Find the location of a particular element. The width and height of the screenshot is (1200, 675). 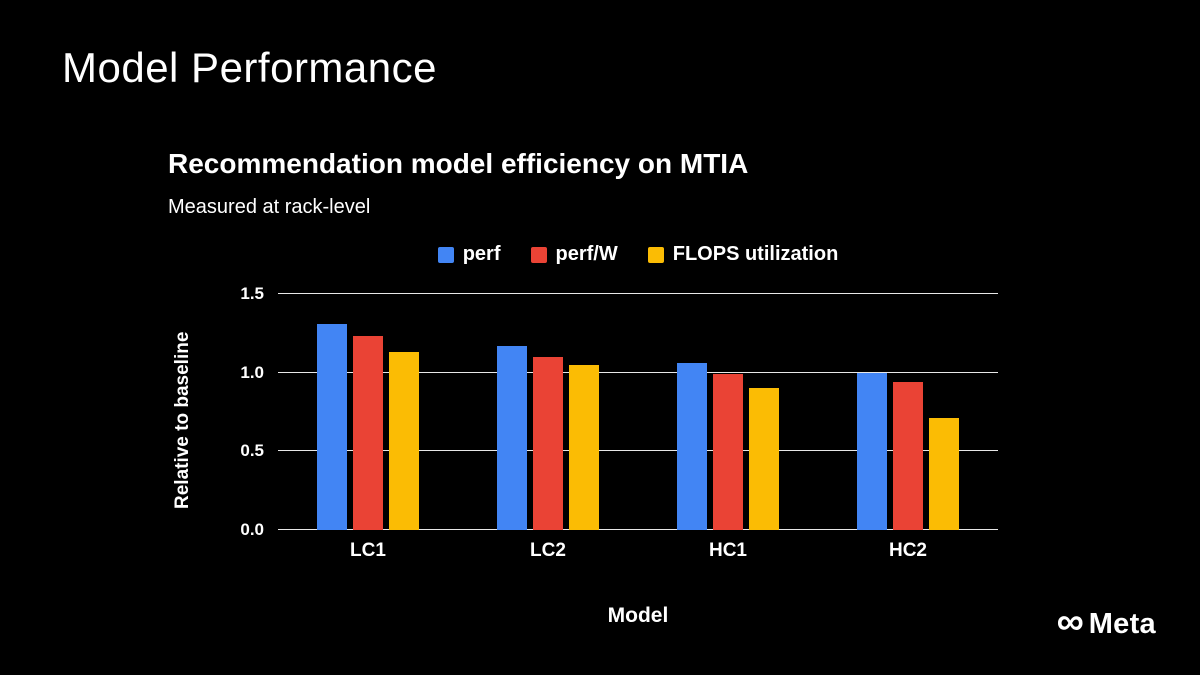

meta-logo-text: Meta is located at coordinates (1122, 624).